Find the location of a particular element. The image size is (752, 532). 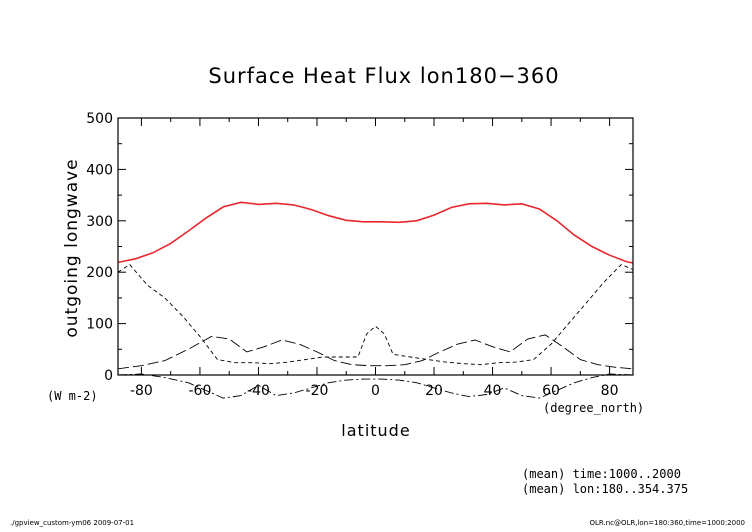

x-tick-label--60: -60 is located at coordinates (199, 391).